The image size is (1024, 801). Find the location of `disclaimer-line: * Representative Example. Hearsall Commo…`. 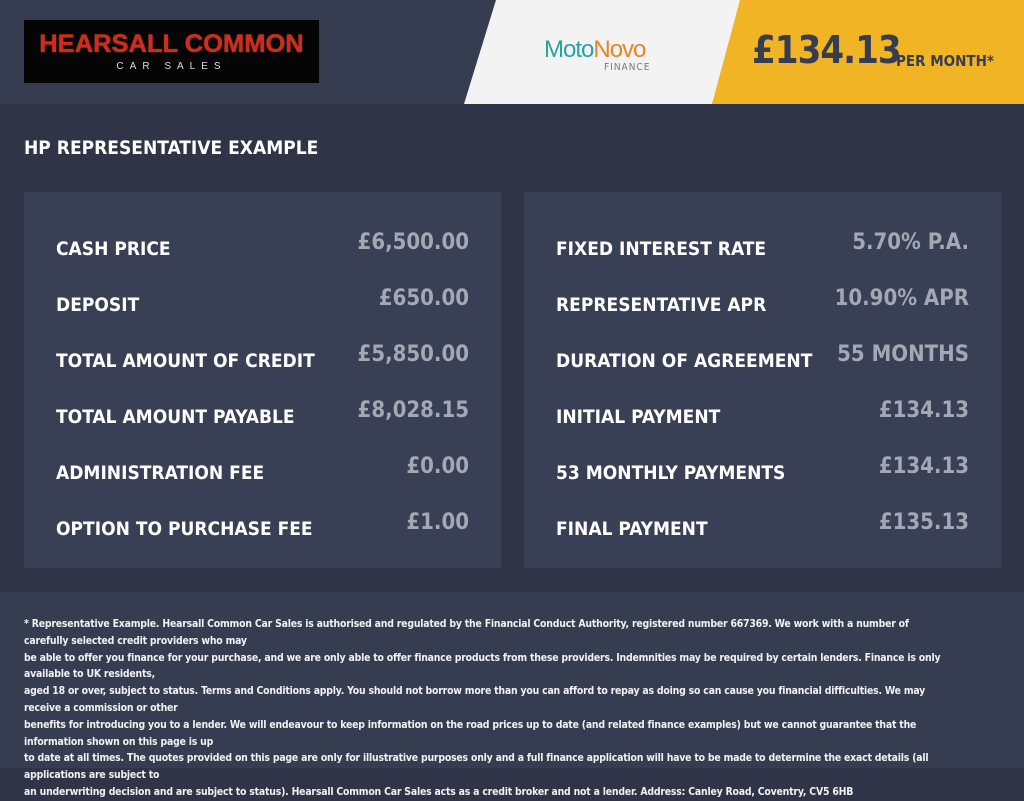

disclaimer-line: * Representative Example. Hearsall Commo… is located at coordinates (466, 632).